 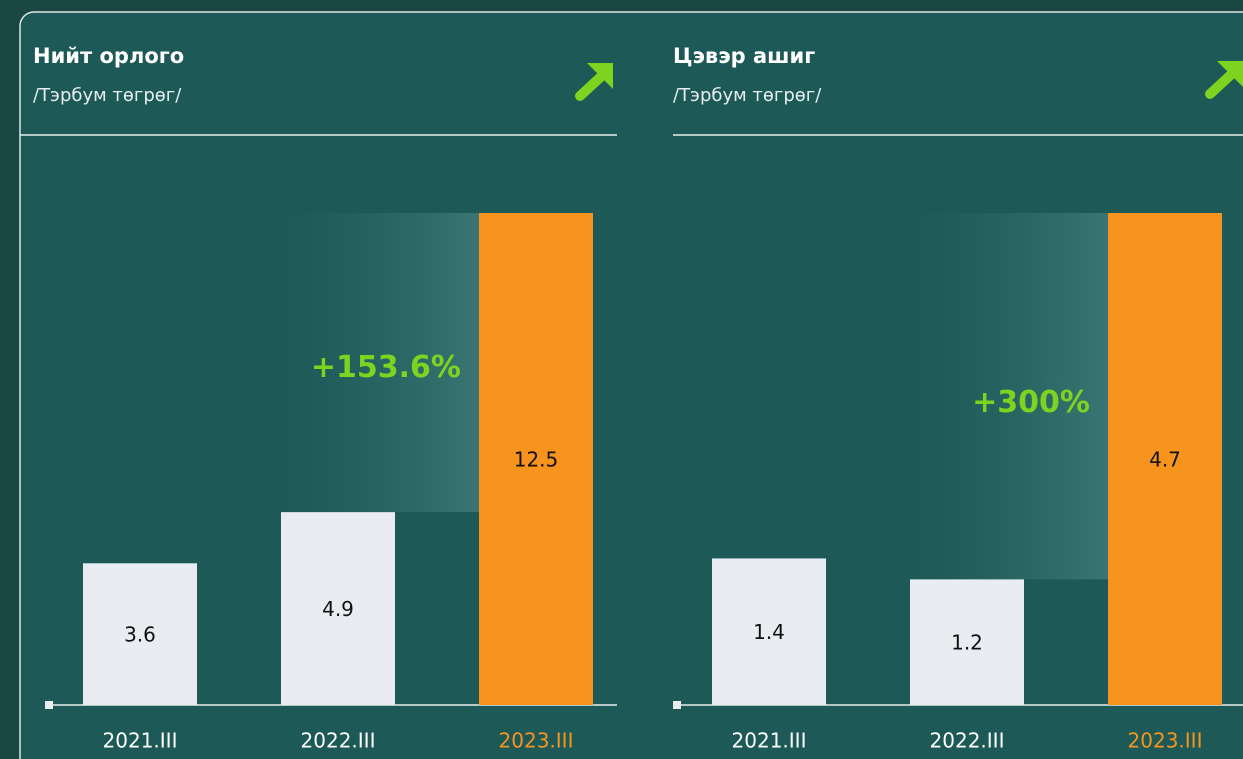 I want to click on trend-arrow, so click(x=592, y=84).